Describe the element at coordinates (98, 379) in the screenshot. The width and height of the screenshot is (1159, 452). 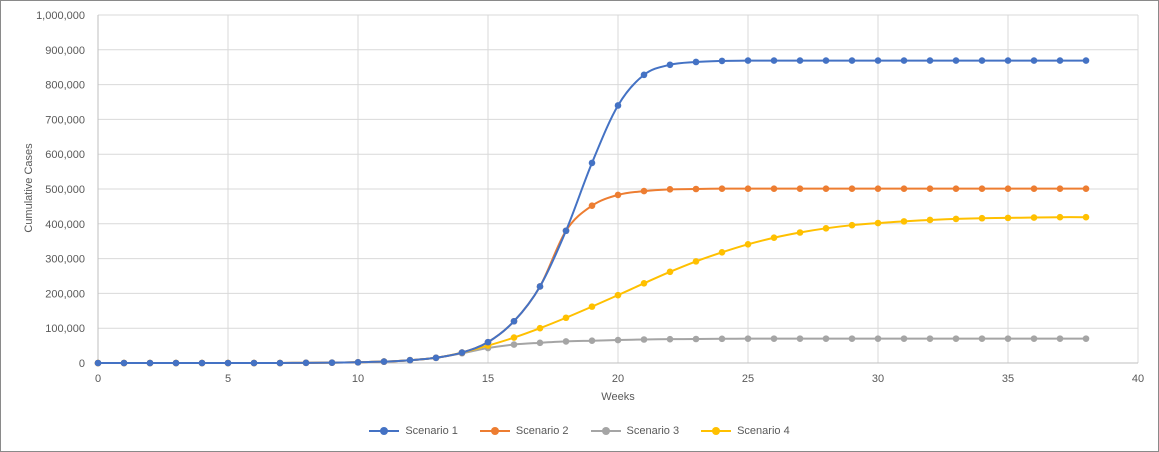
I see `x-tick-label: 0` at that location.